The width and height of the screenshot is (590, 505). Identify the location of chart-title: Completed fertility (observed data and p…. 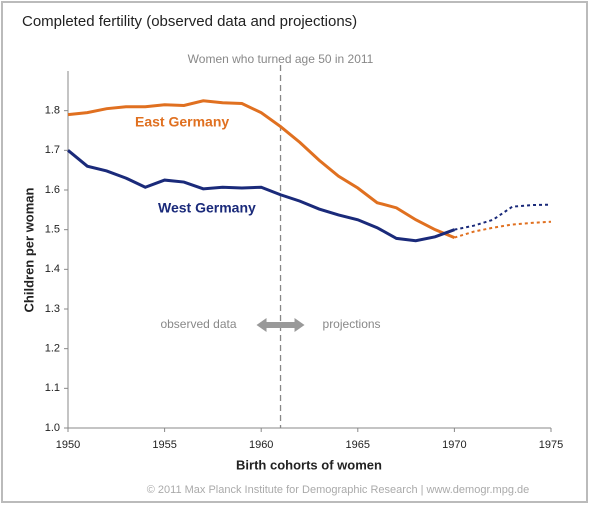
(189, 21).